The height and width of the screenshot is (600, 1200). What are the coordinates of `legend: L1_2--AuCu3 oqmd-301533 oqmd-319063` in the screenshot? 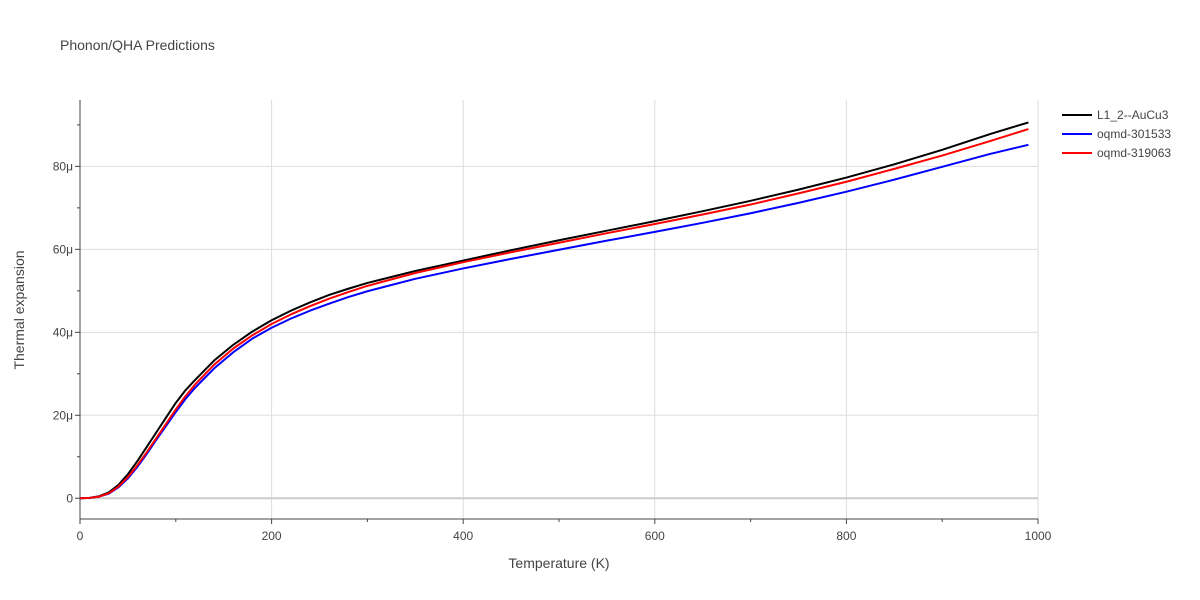 It's located at (1116, 134).